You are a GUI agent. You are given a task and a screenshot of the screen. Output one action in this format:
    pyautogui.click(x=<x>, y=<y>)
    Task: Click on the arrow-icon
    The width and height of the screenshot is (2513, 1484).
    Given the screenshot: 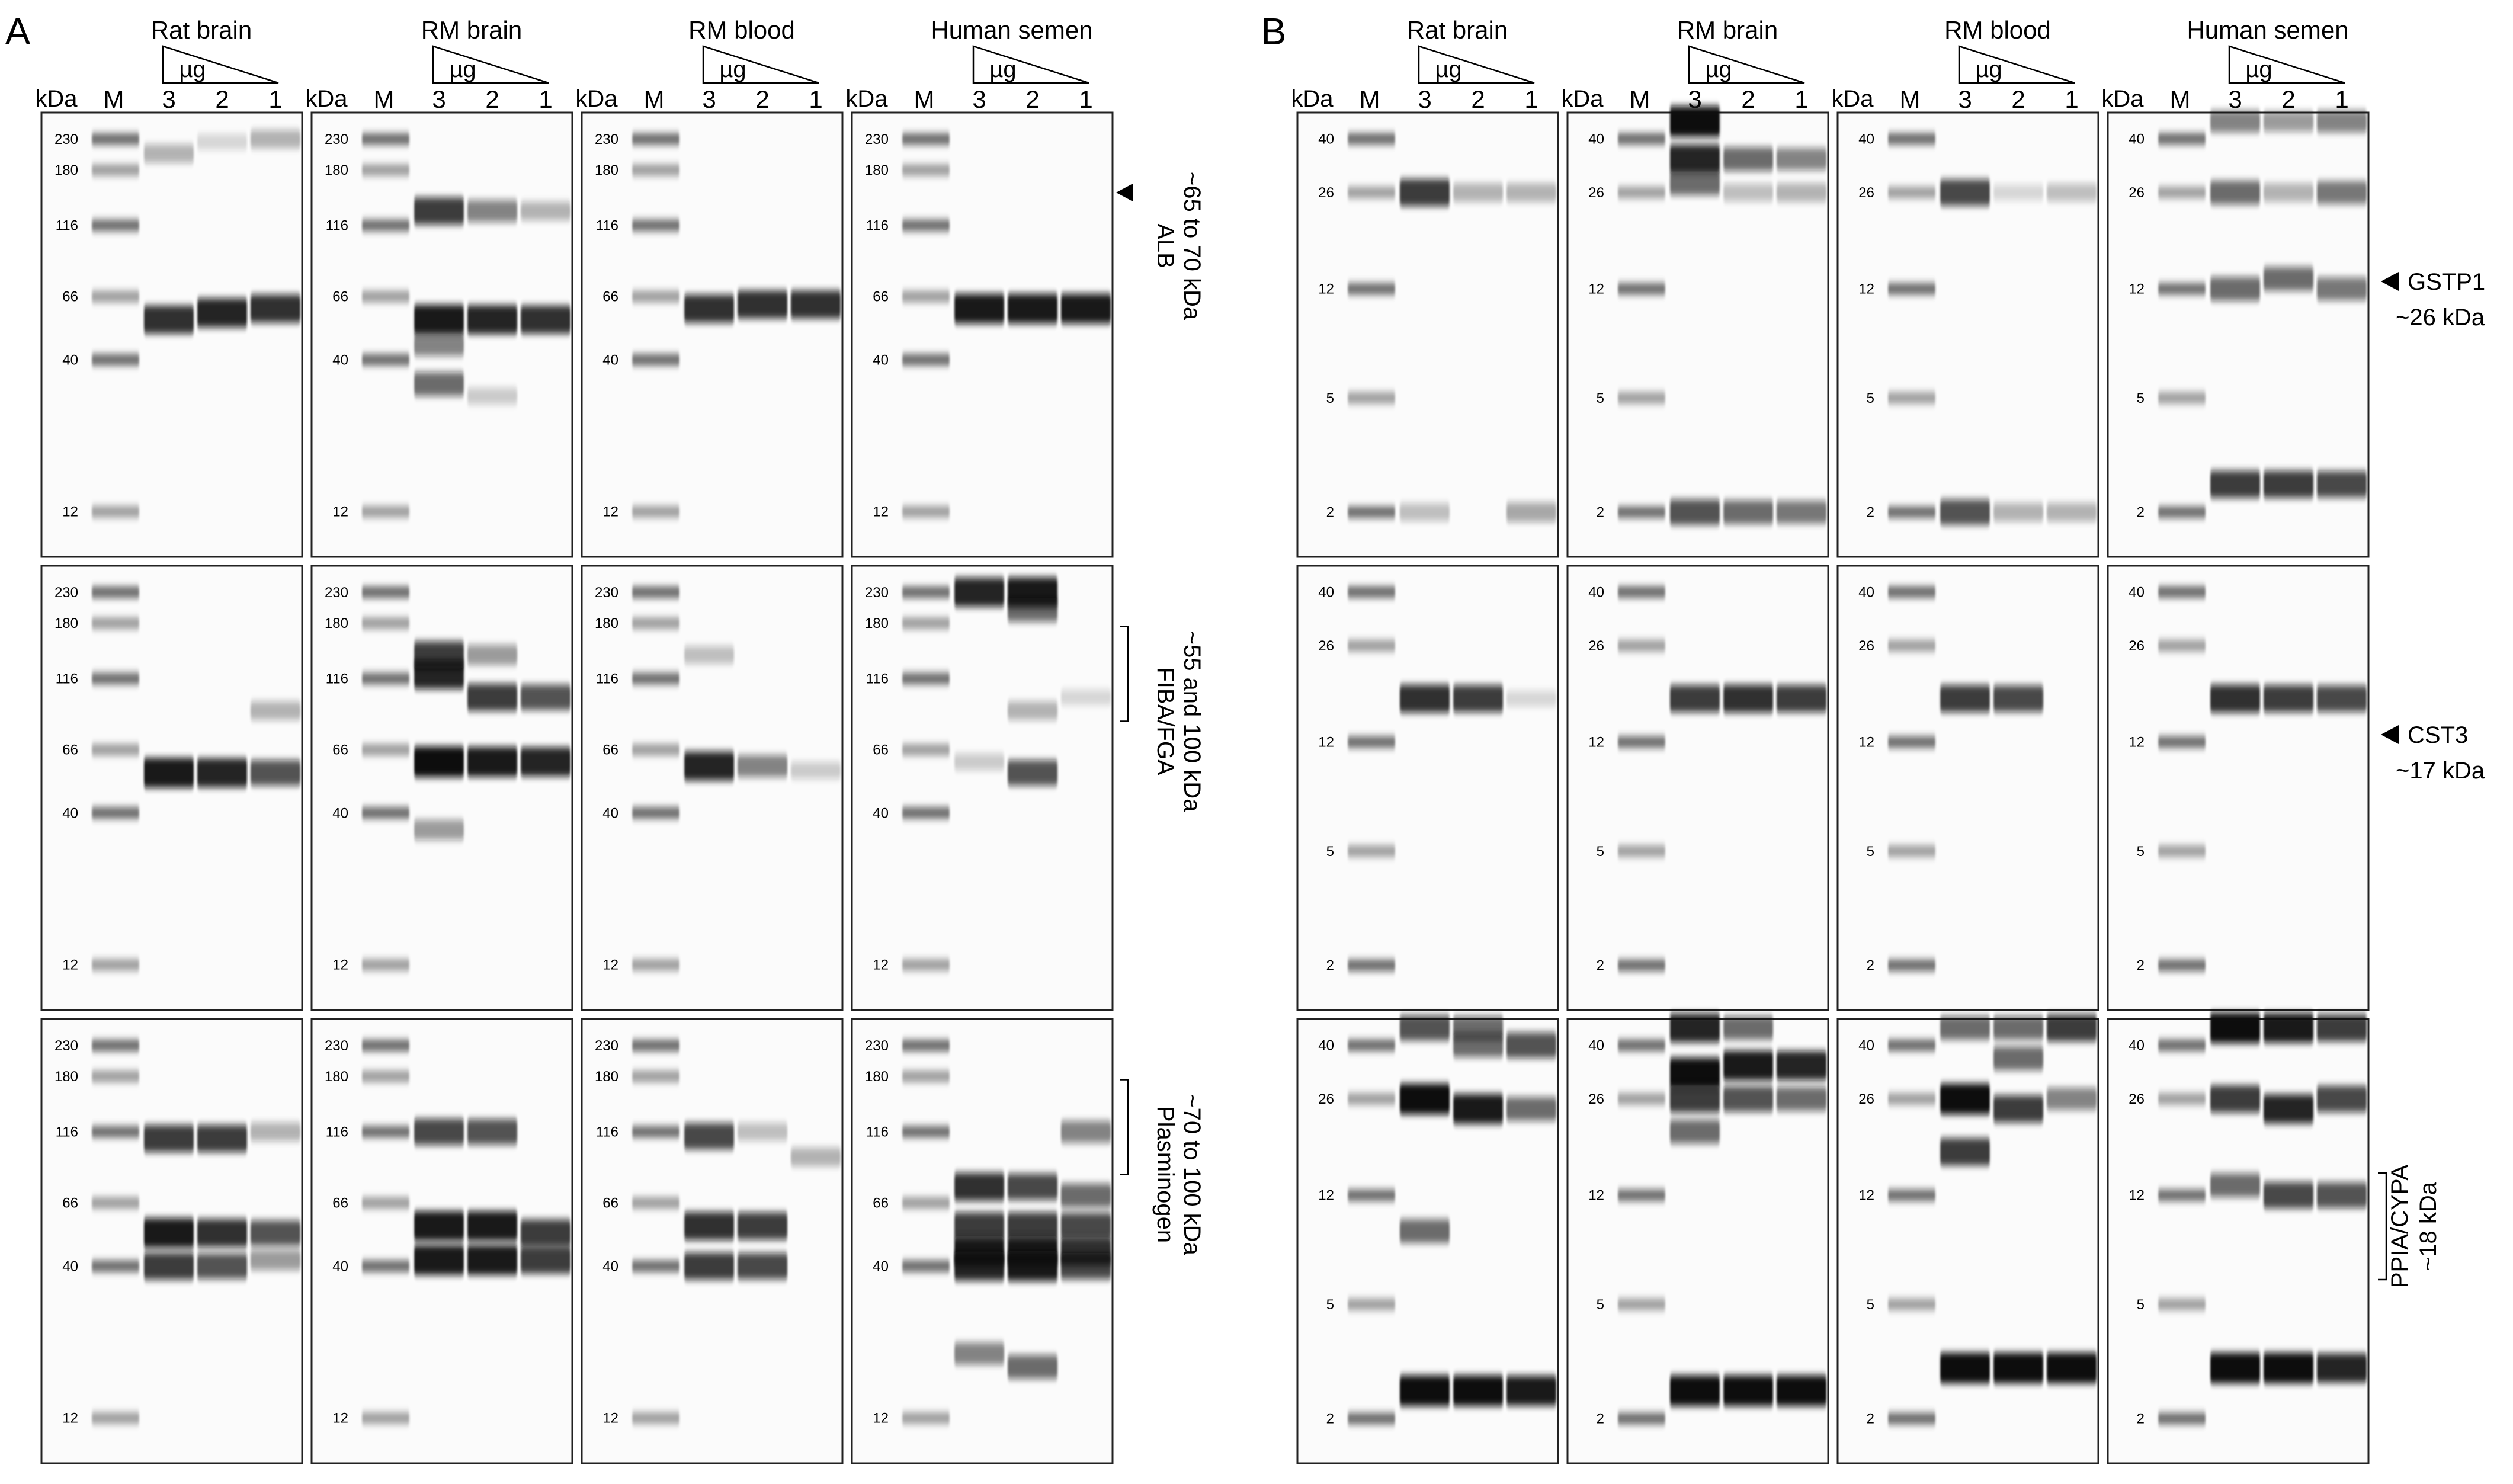 What is the action you would take?
    pyautogui.click(x=1124, y=192)
    